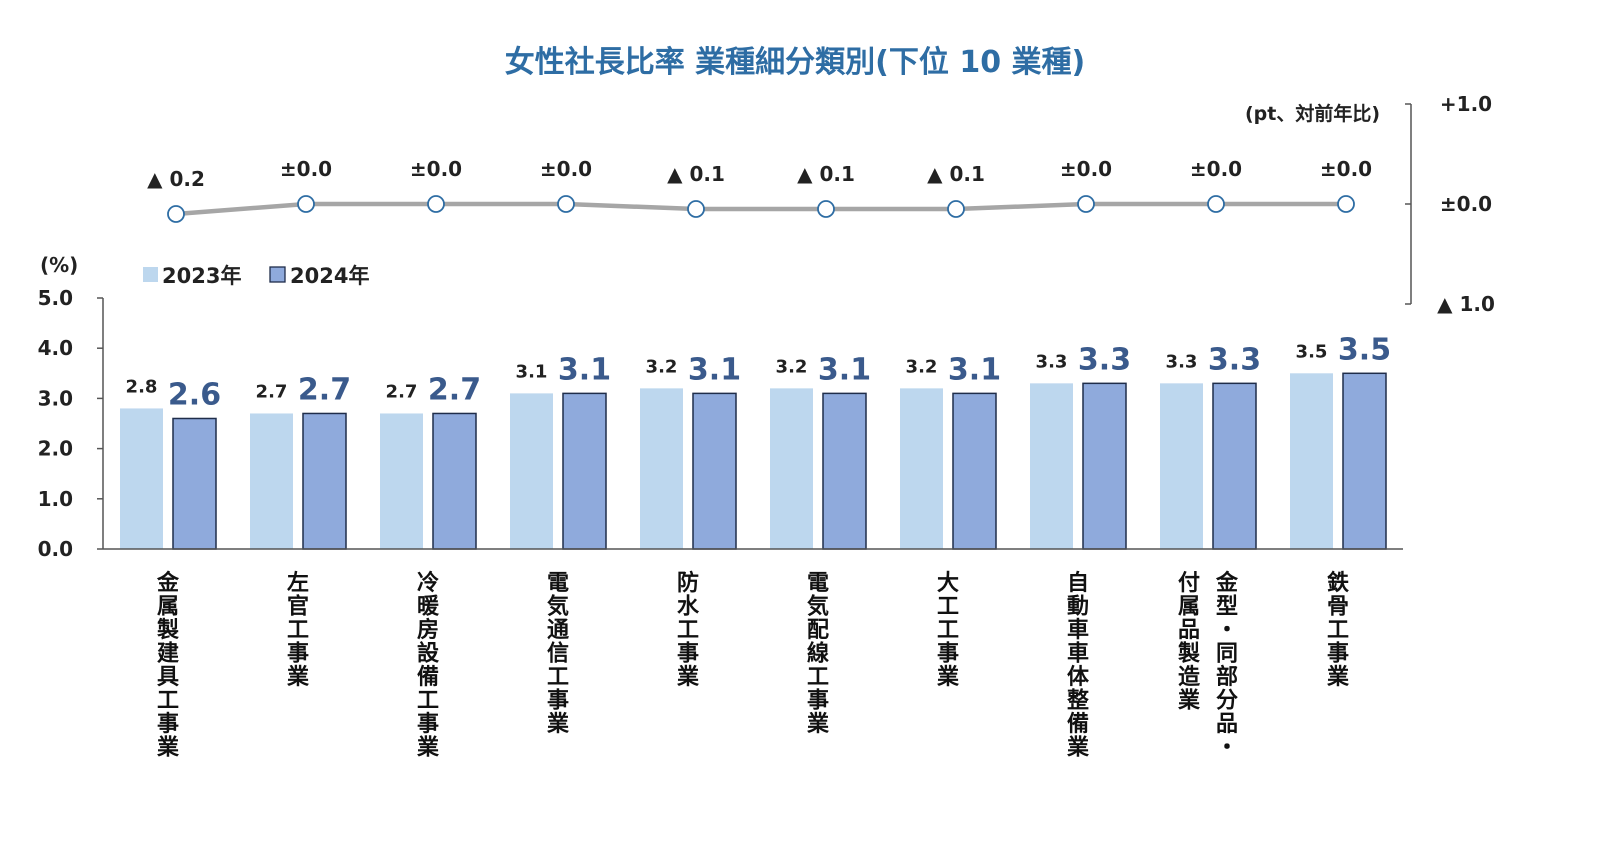  Describe the element at coordinates (194, 394) in the screenshot. I see `data-label-2024: 2.6` at that location.